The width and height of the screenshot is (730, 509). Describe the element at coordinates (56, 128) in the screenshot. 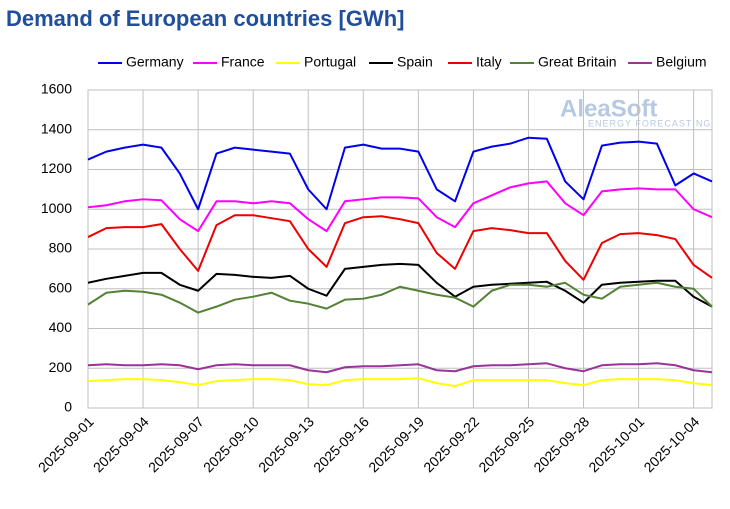

I see `y-tick-label: 1400` at that location.